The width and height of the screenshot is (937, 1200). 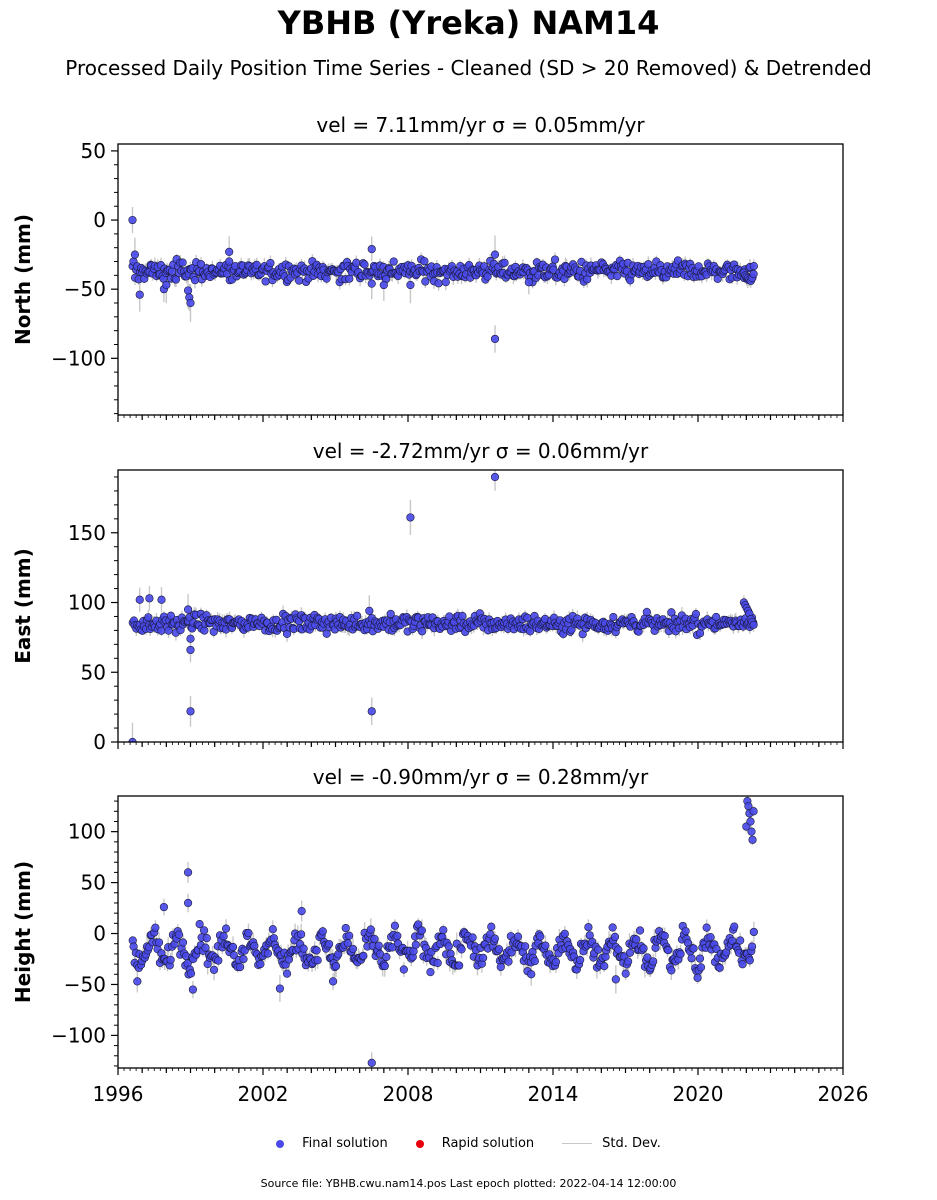 I want to click on legend-item-stddev: Std. Dev., so click(x=611, y=1143).